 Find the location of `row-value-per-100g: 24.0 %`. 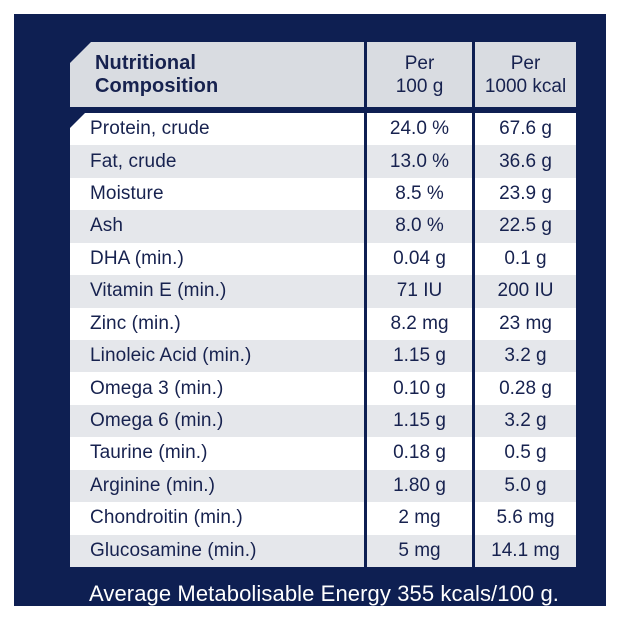

row-value-per-100g: 24.0 % is located at coordinates (418, 129).